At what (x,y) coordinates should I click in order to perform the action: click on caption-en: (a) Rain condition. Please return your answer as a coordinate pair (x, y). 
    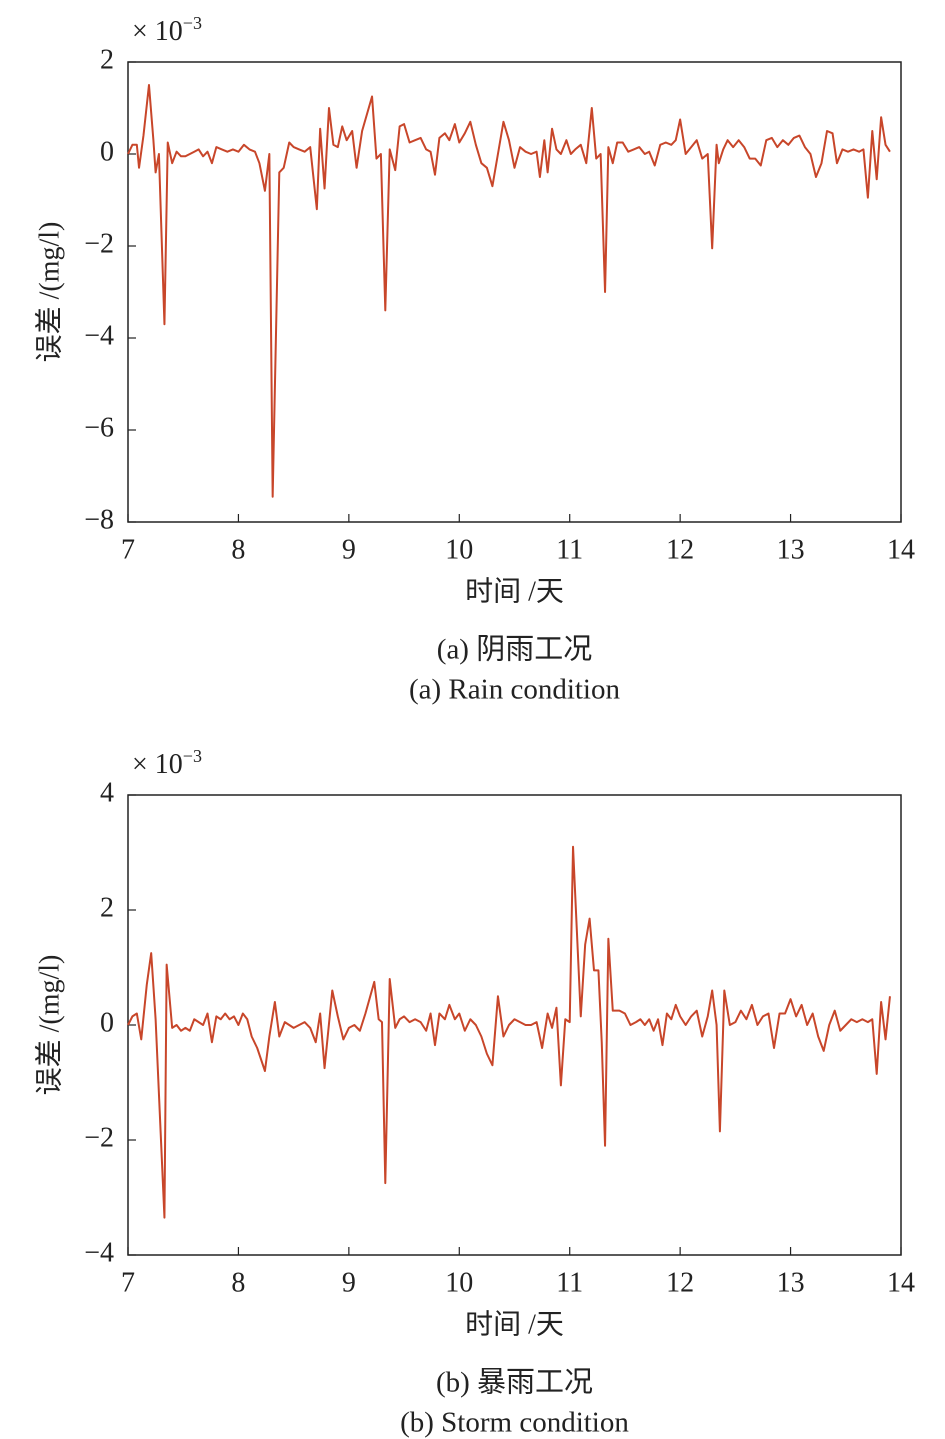
    Looking at the image, I should click on (515, 690).